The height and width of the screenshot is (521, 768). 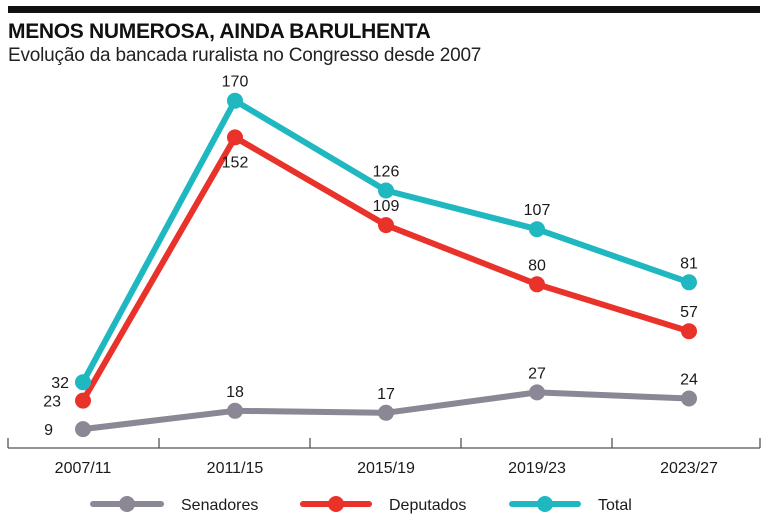 I want to click on data-label-senadores: 24, so click(x=689, y=380).